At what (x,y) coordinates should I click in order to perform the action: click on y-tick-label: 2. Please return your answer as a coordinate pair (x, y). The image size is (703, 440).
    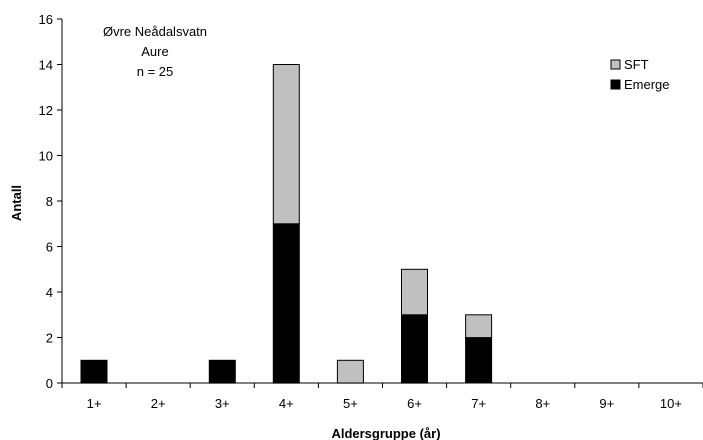
    Looking at the image, I should click on (49, 338).